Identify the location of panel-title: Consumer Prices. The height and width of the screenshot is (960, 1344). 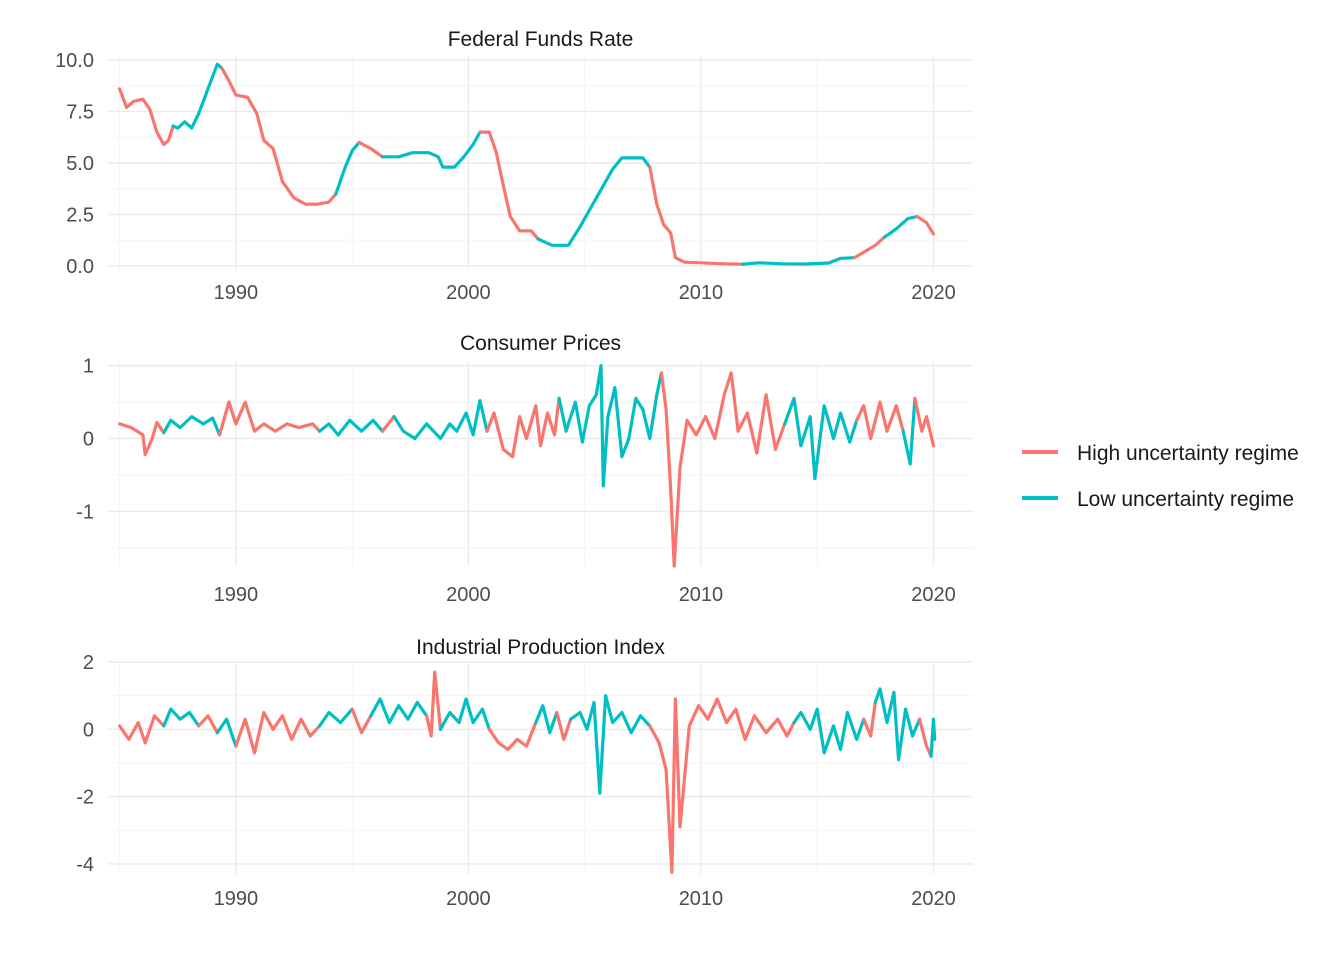
(540, 343).